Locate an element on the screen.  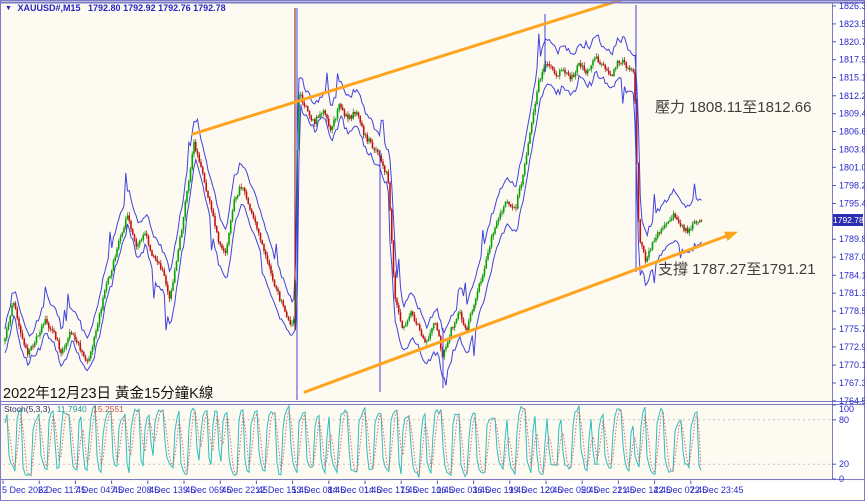
price-axis-background is located at coordinates (848, 241).